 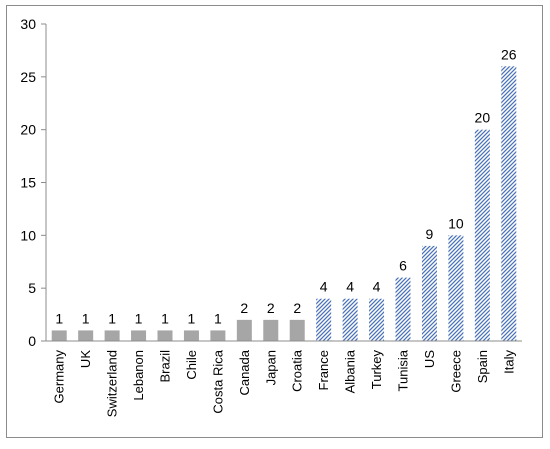 I want to click on x-tick-label: US, so click(x=429, y=359).